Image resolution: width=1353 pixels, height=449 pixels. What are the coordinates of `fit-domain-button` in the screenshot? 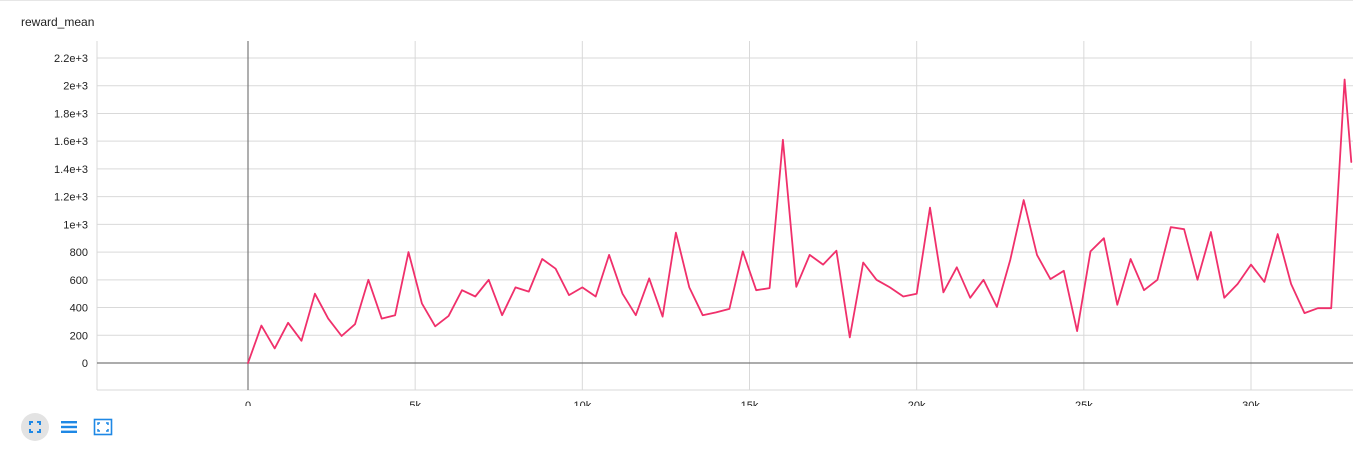 It's located at (103, 427).